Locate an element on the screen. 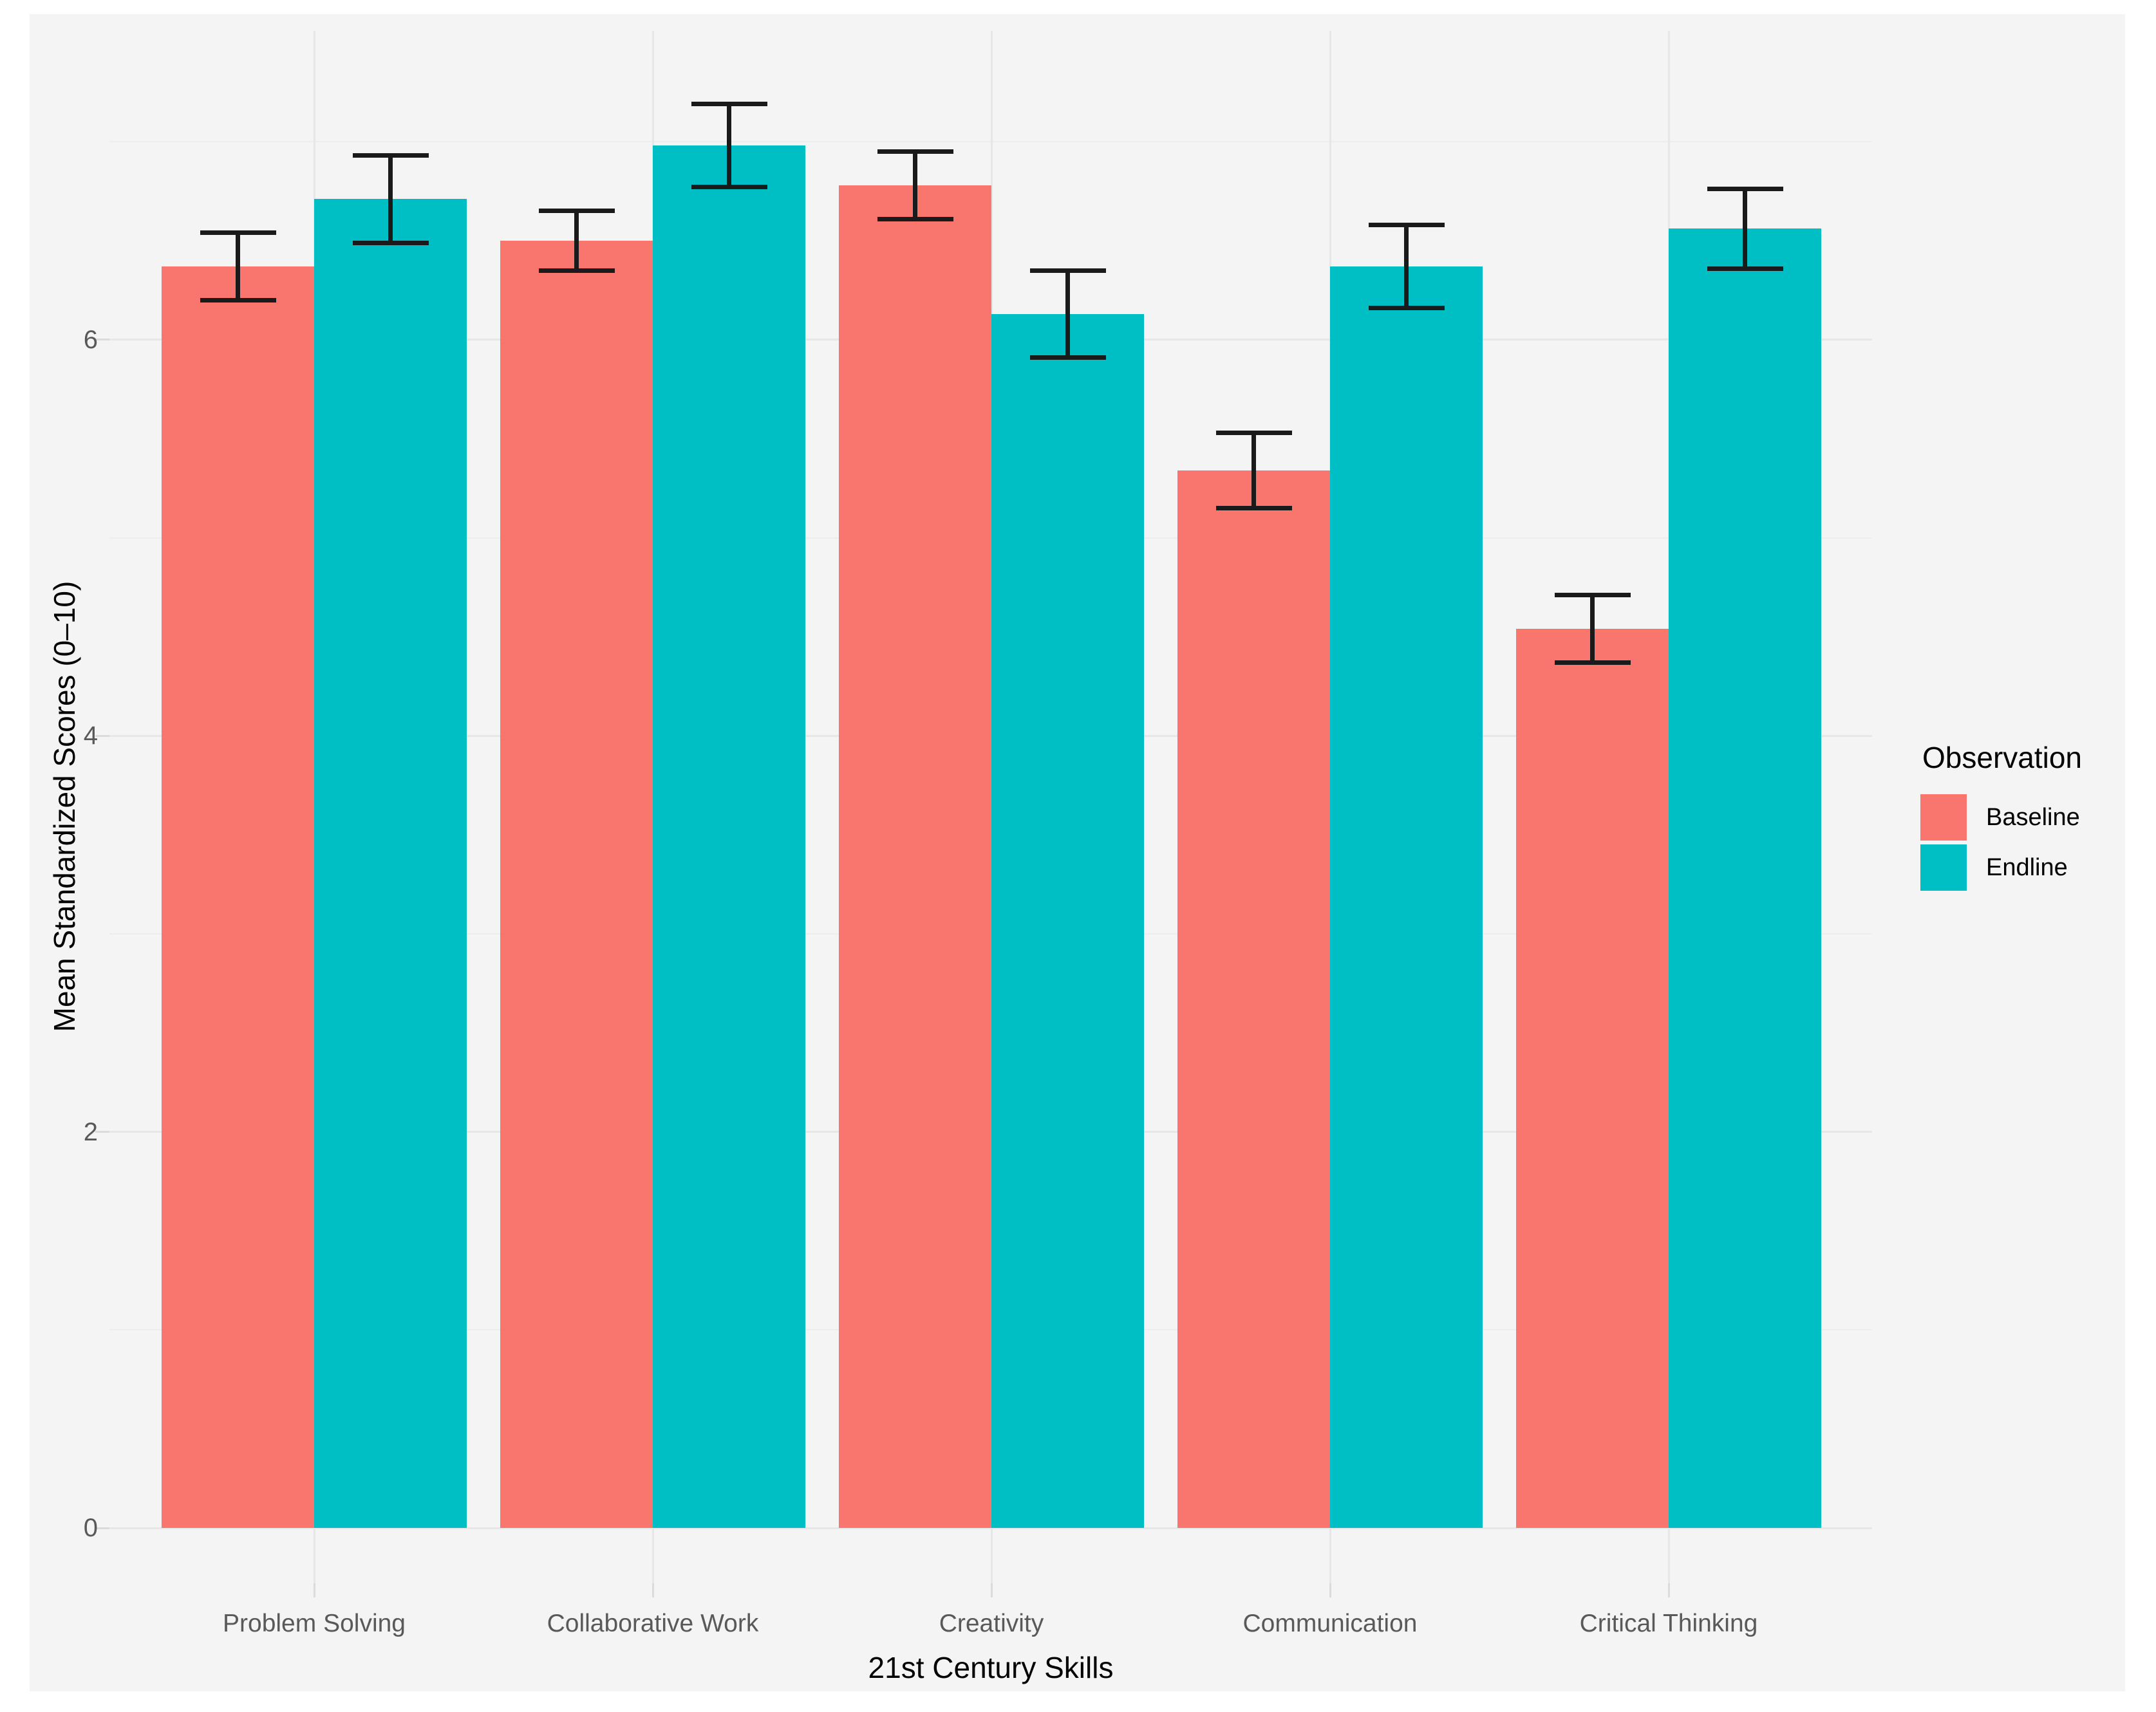 The width and height of the screenshot is (2156, 1712). y-tick-label-2: 2 is located at coordinates (90, 1131).